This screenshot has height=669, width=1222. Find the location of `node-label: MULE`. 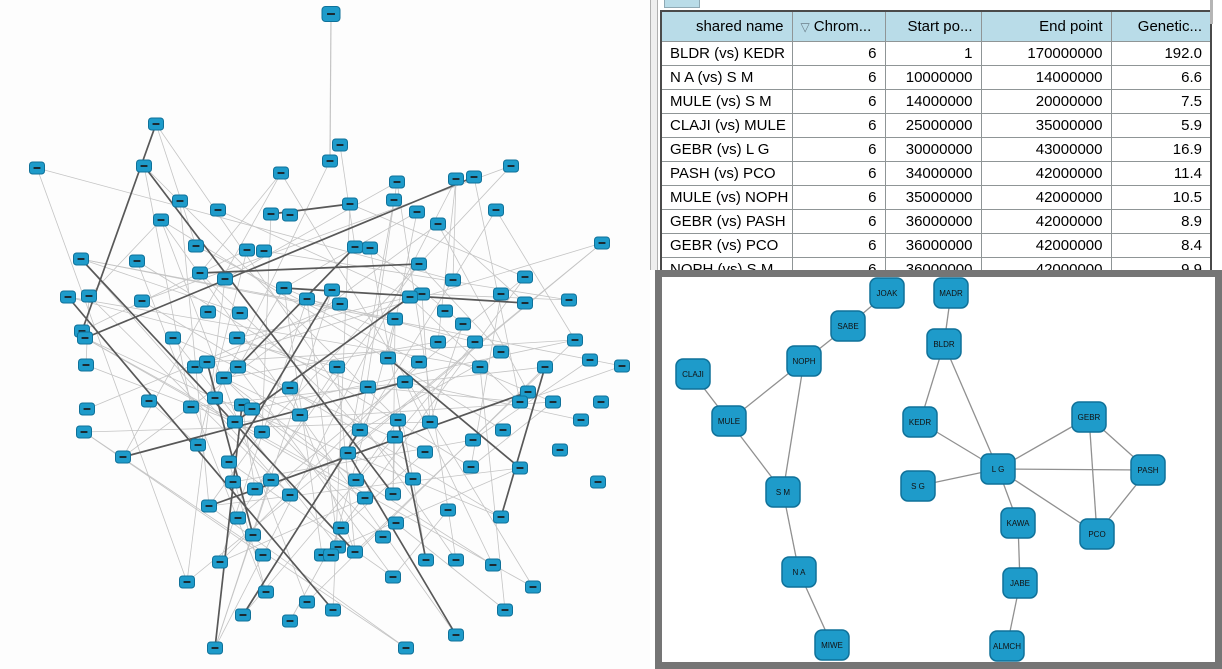

node-label: MULE is located at coordinates (729, 421).